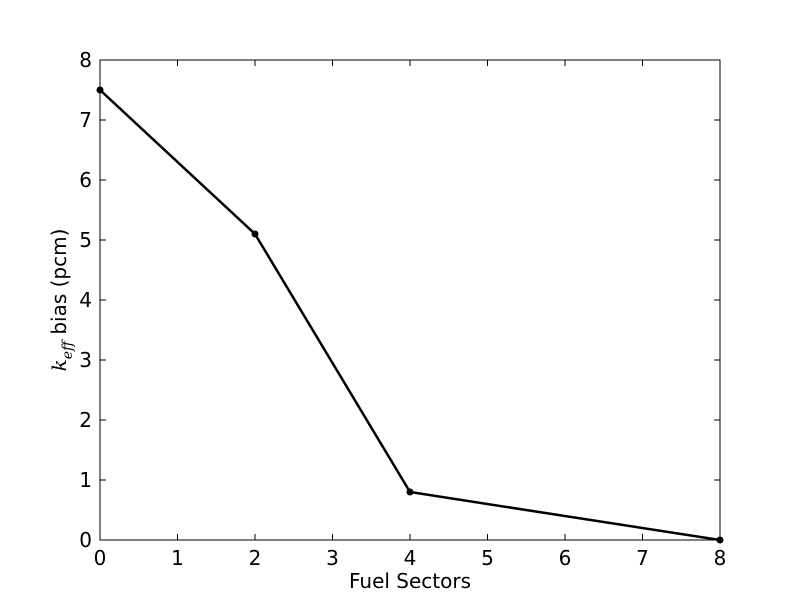 Image resolution: width=800 pixels, height=600 pixels. I want to click on y-tick-label: 2, so click(85, 420).